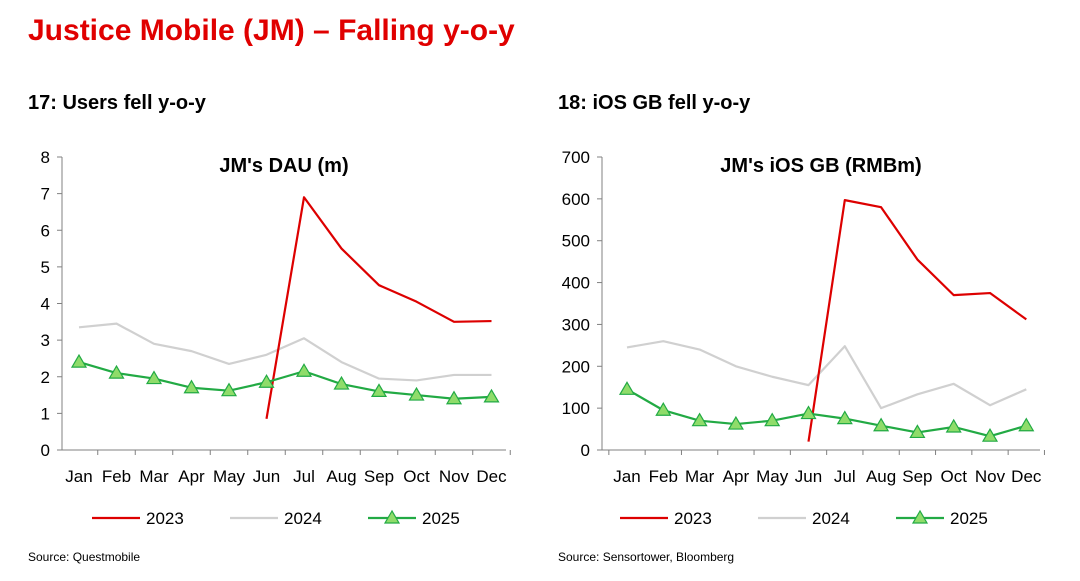 Image resolution: width=1080 pixels, height=581 pixels. I want to click on y-tick-label: 8, so click(45, 157).